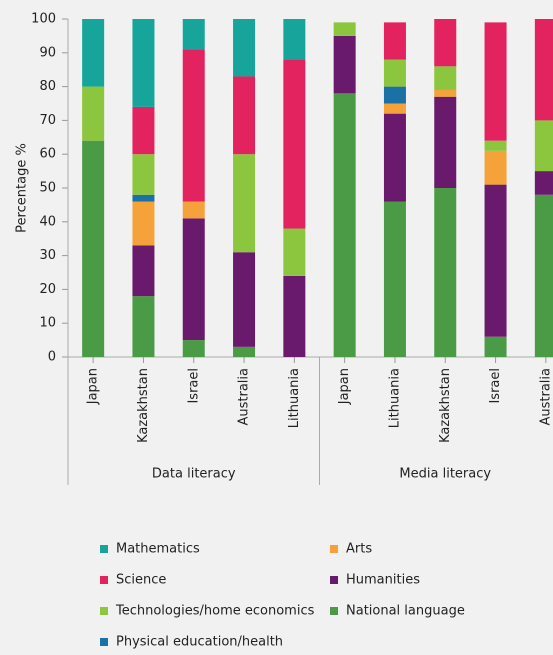 The image size is (553, 655). Describe the element at coordinates (43, 19) in the screenshot. I see `y-tick-label: 100` at that location.